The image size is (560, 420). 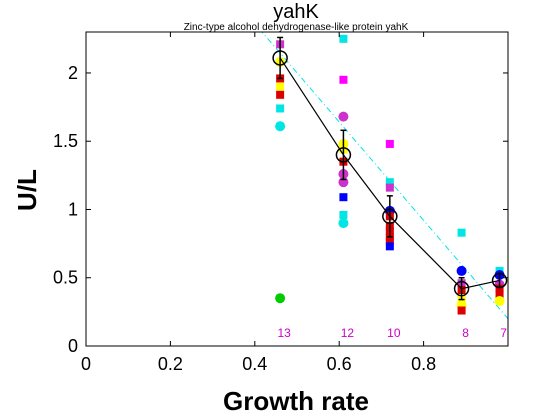 What do you see at coordinates (65, 278) in the screenshot?
I see `y-tick-label: 0.5` at bounding box center [65, 278].